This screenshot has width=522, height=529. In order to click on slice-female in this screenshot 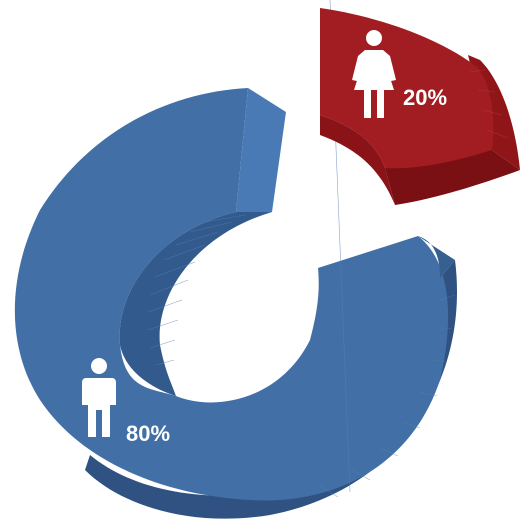, I will do `click(420, 106)`.